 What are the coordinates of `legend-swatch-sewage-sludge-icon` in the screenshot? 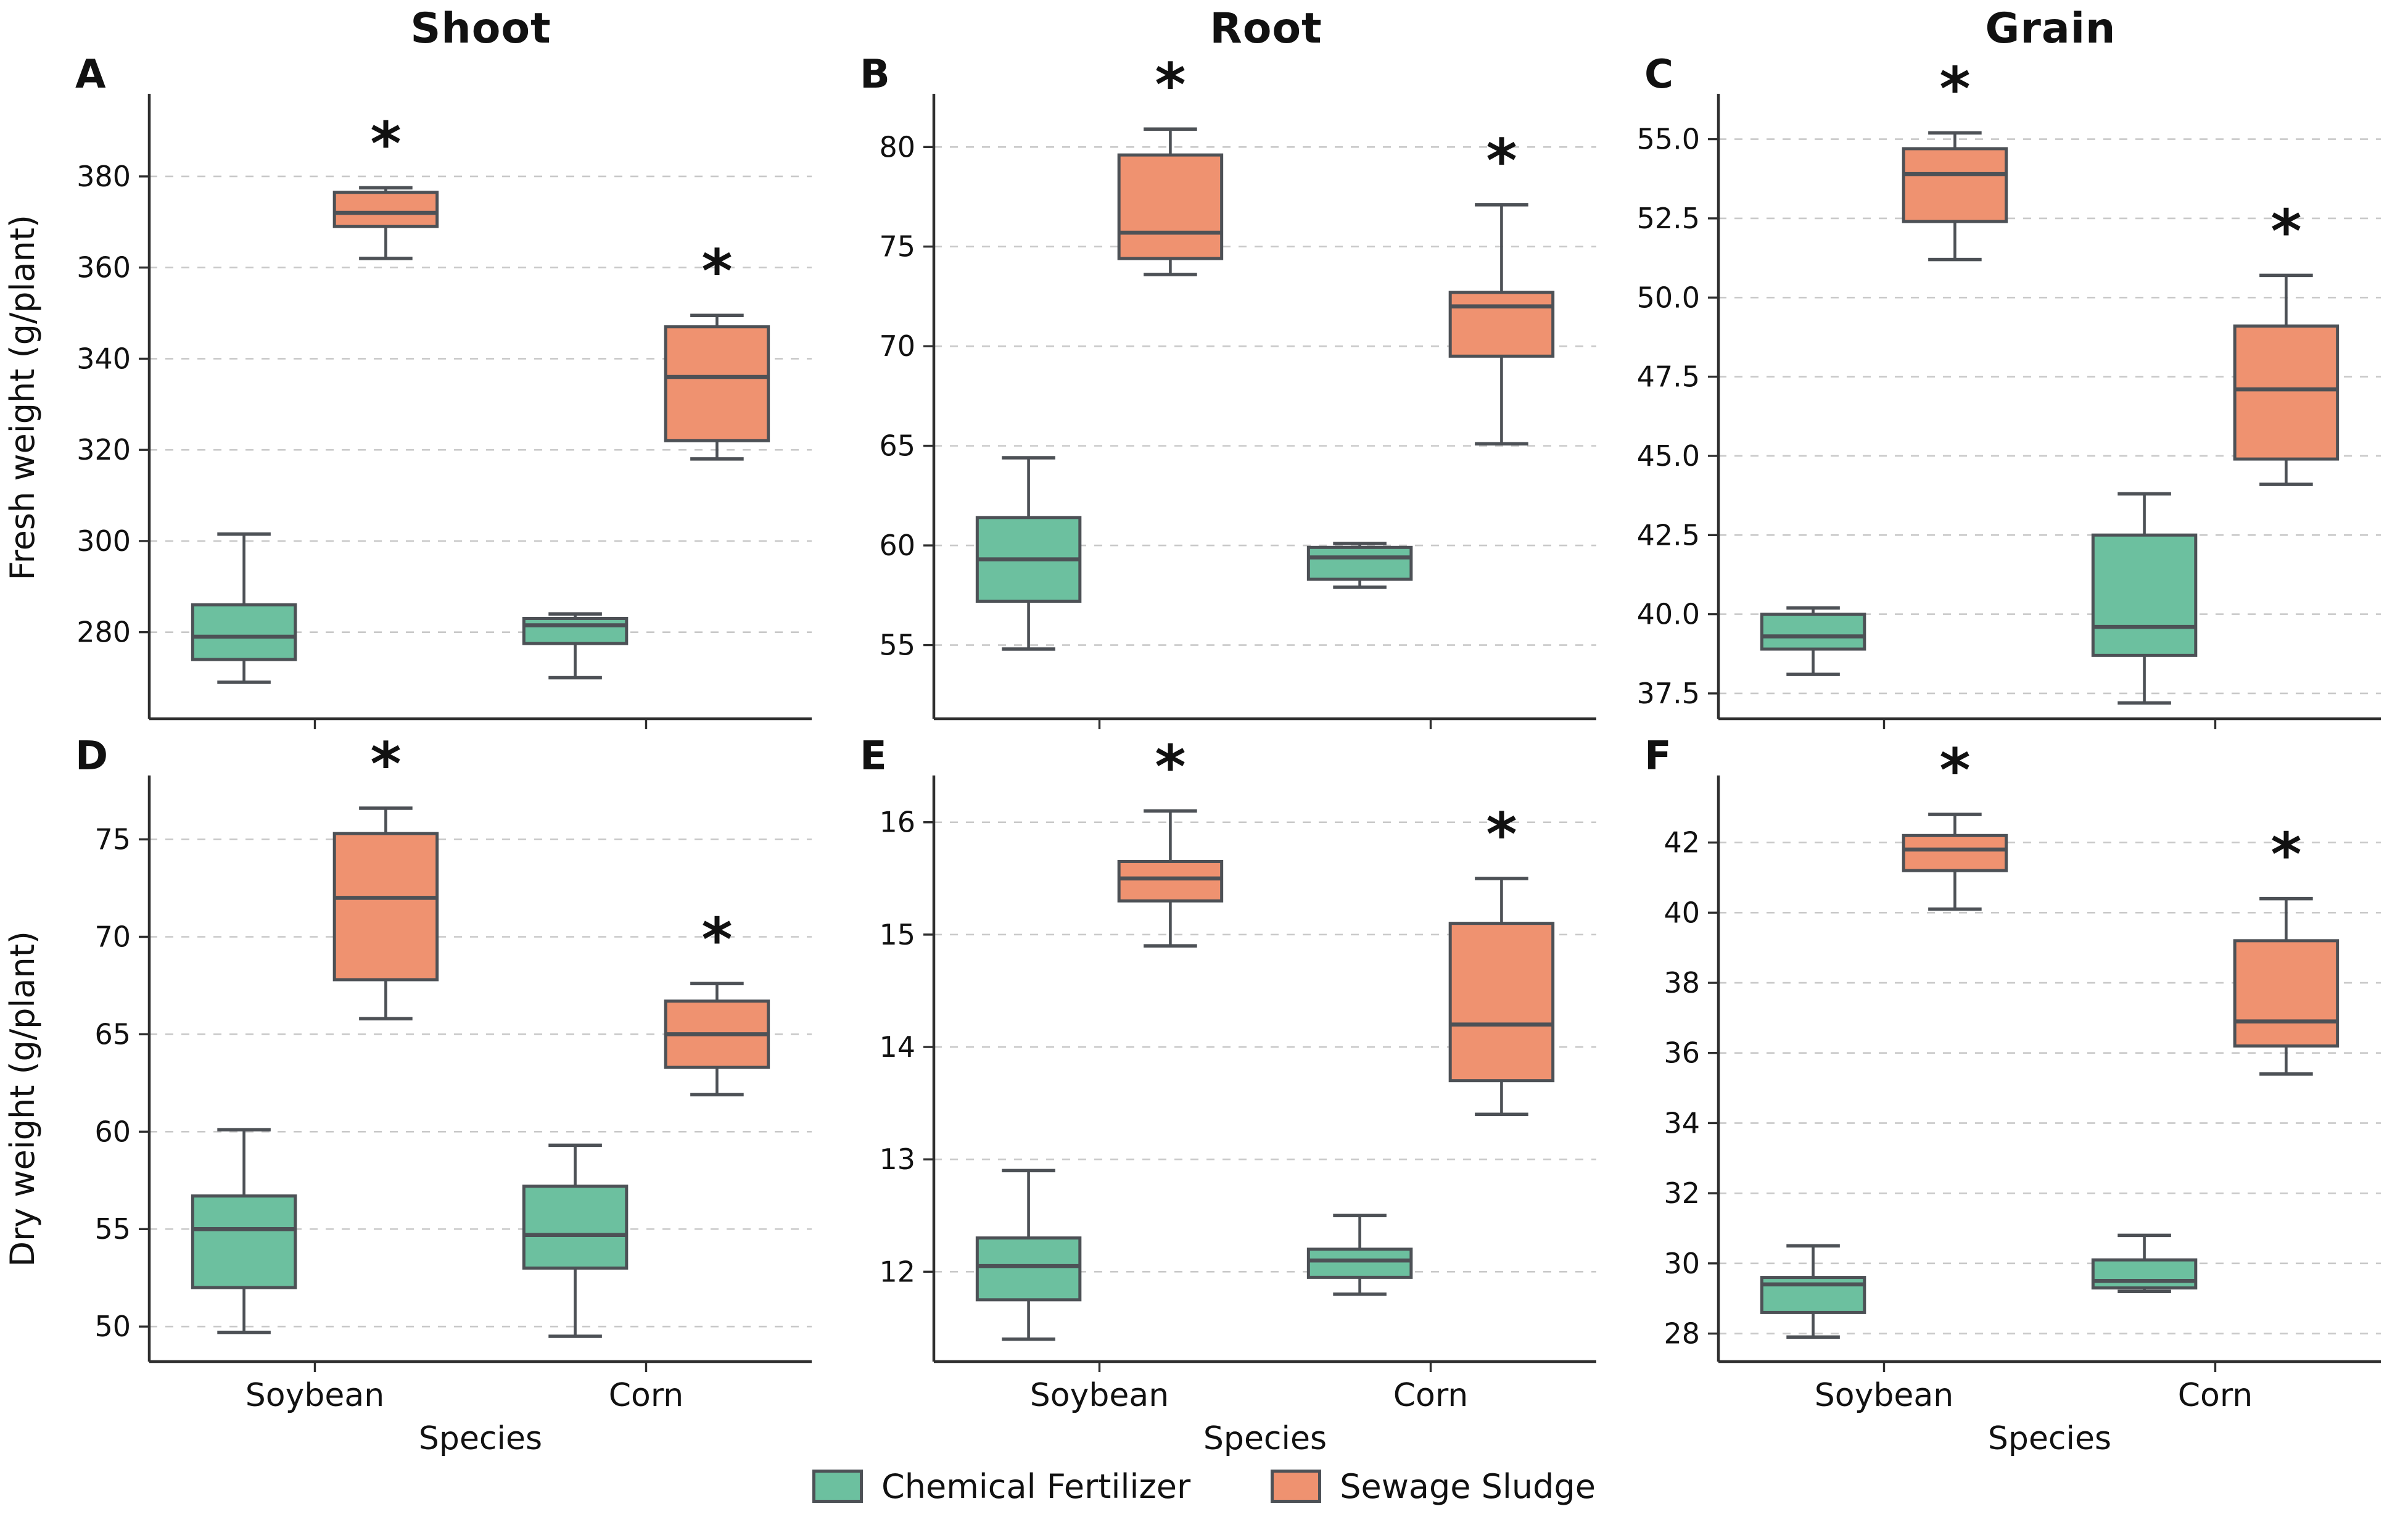 It's located at (1296, 1486).